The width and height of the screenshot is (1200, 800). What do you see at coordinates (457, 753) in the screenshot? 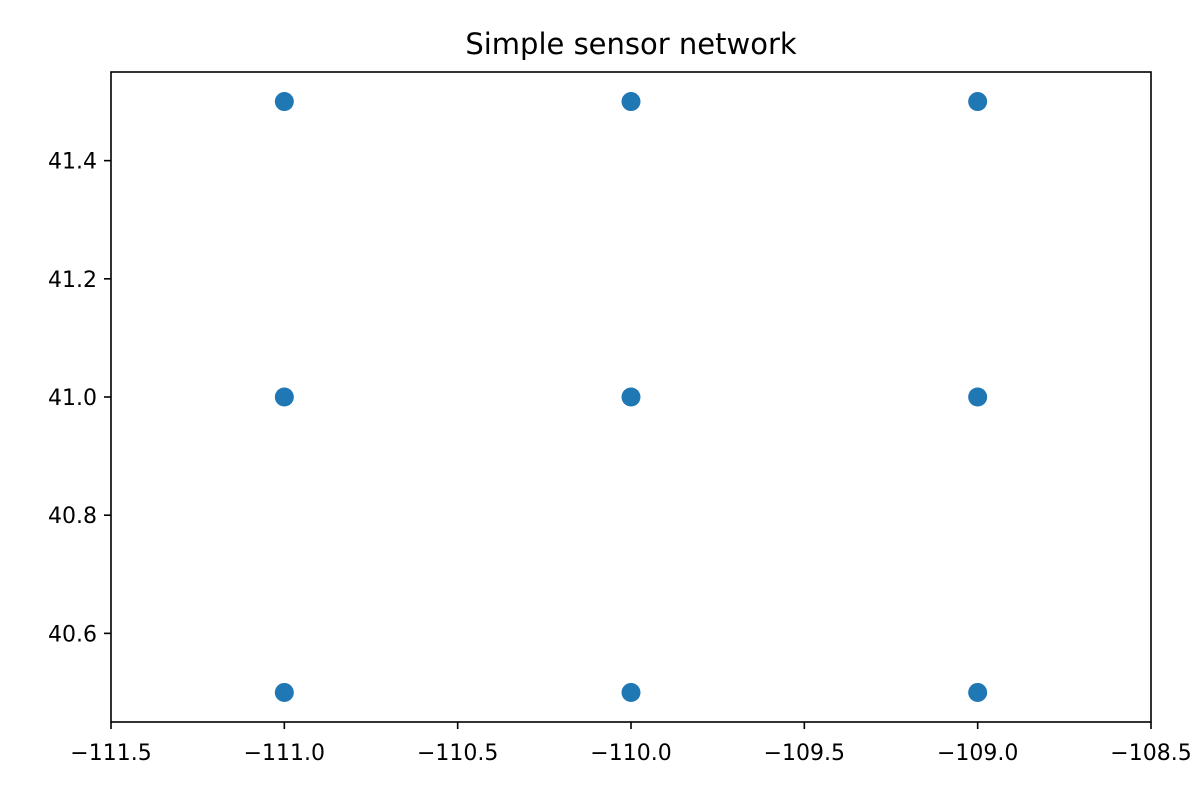
I see `x-tick-label: −110.5` at bounding box center [457, 753].